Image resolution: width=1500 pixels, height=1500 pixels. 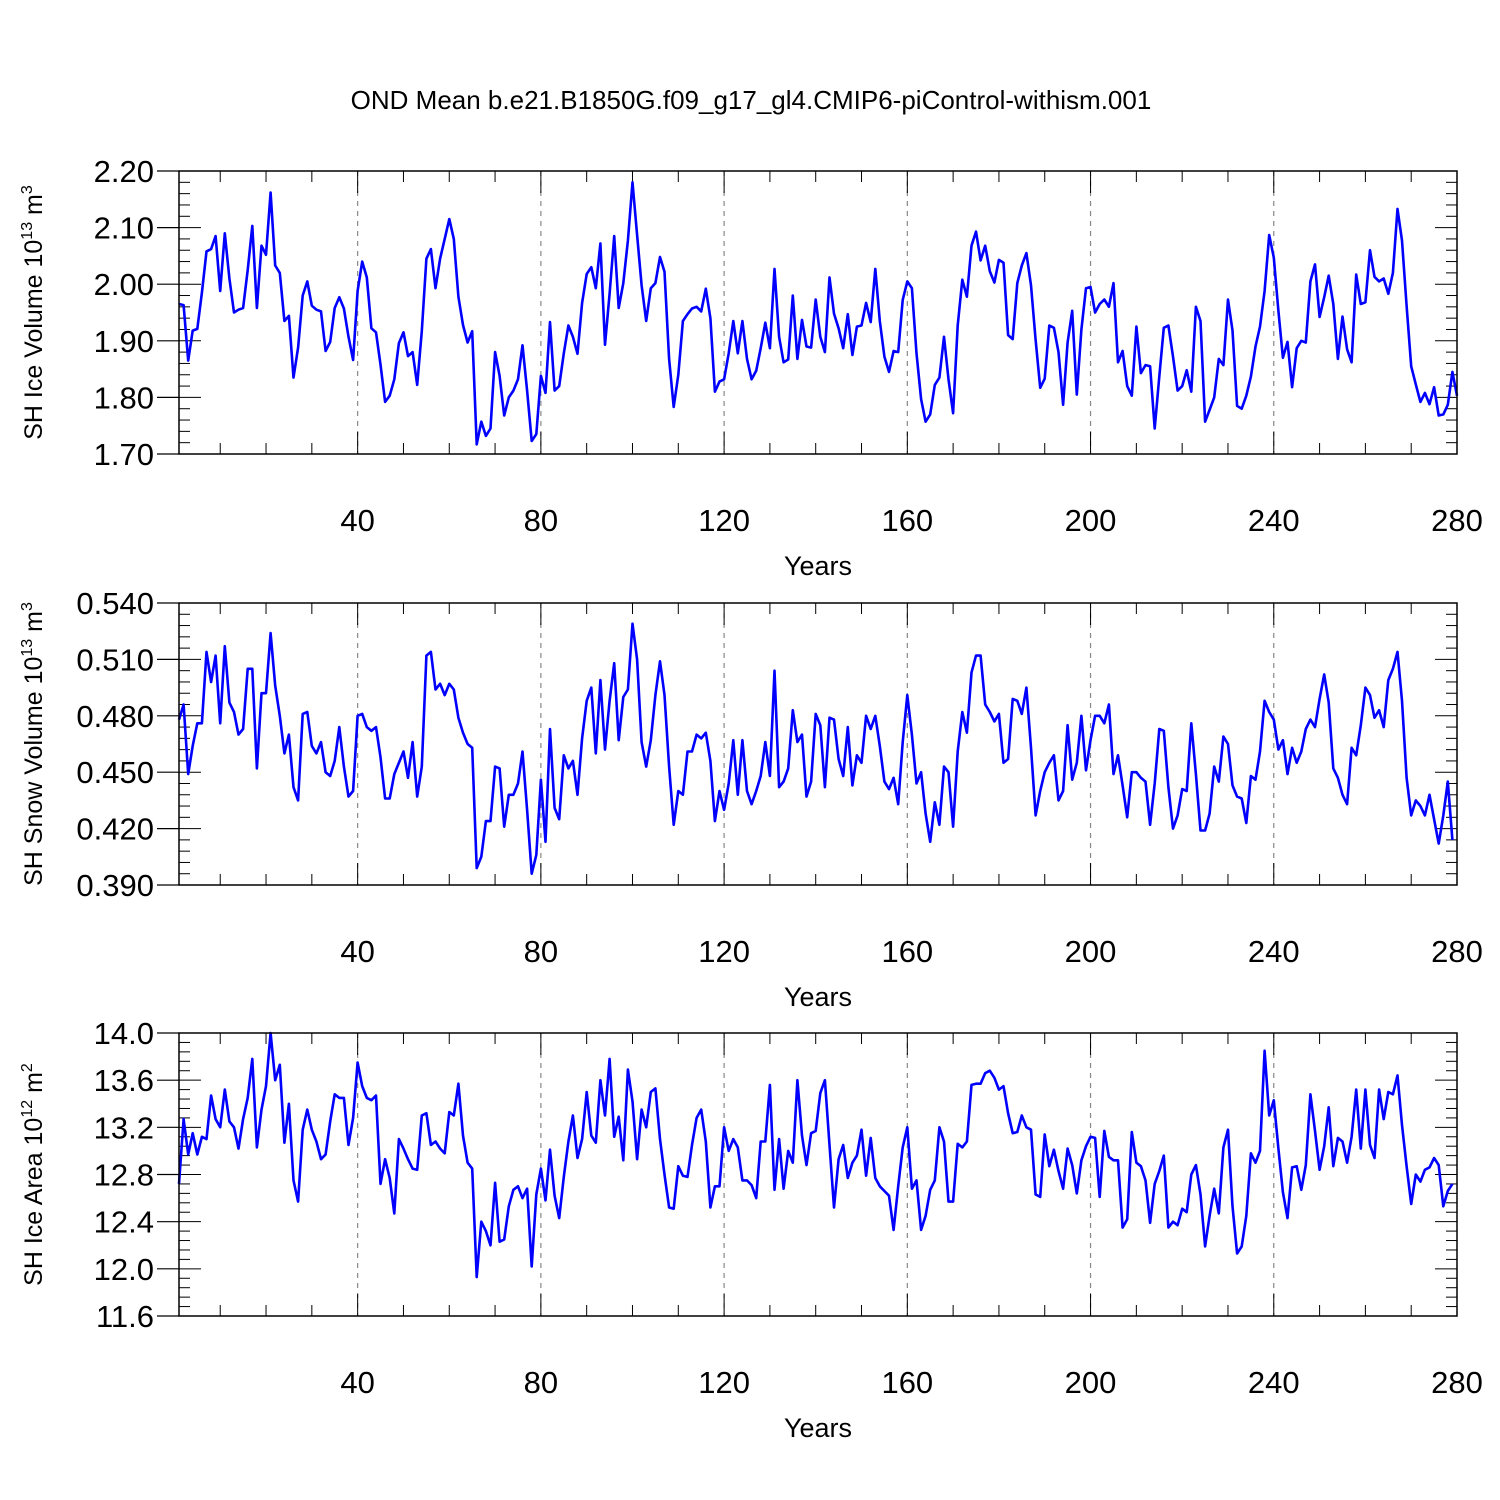 I want to click on y-axis-label: SH Ice Area 1012 m2, so click(x=33, y=1174).